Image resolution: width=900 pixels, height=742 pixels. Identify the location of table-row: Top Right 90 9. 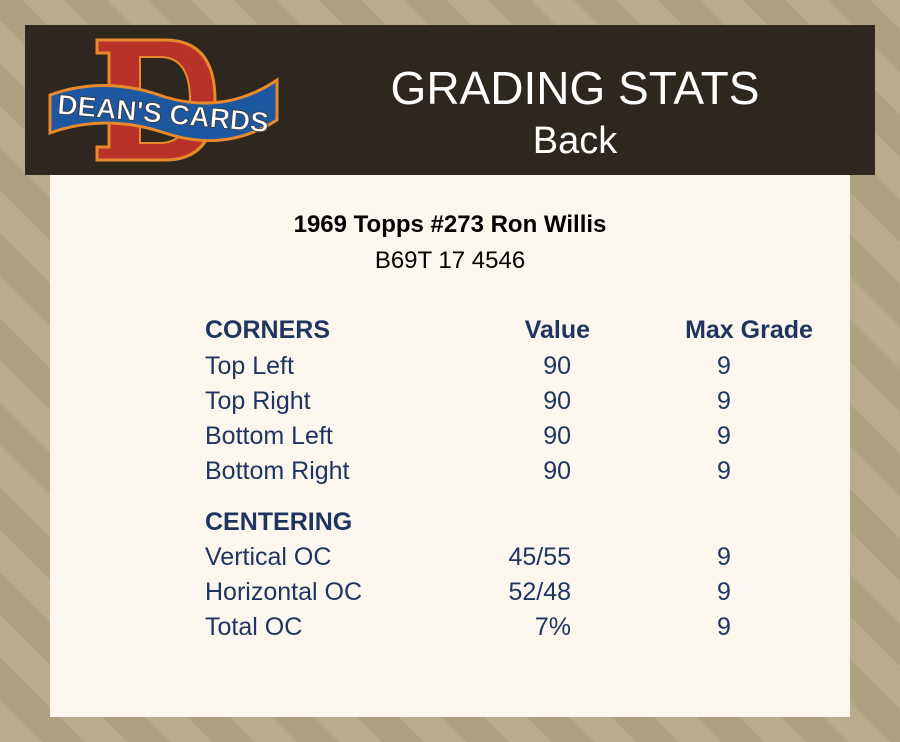
(450, 401).